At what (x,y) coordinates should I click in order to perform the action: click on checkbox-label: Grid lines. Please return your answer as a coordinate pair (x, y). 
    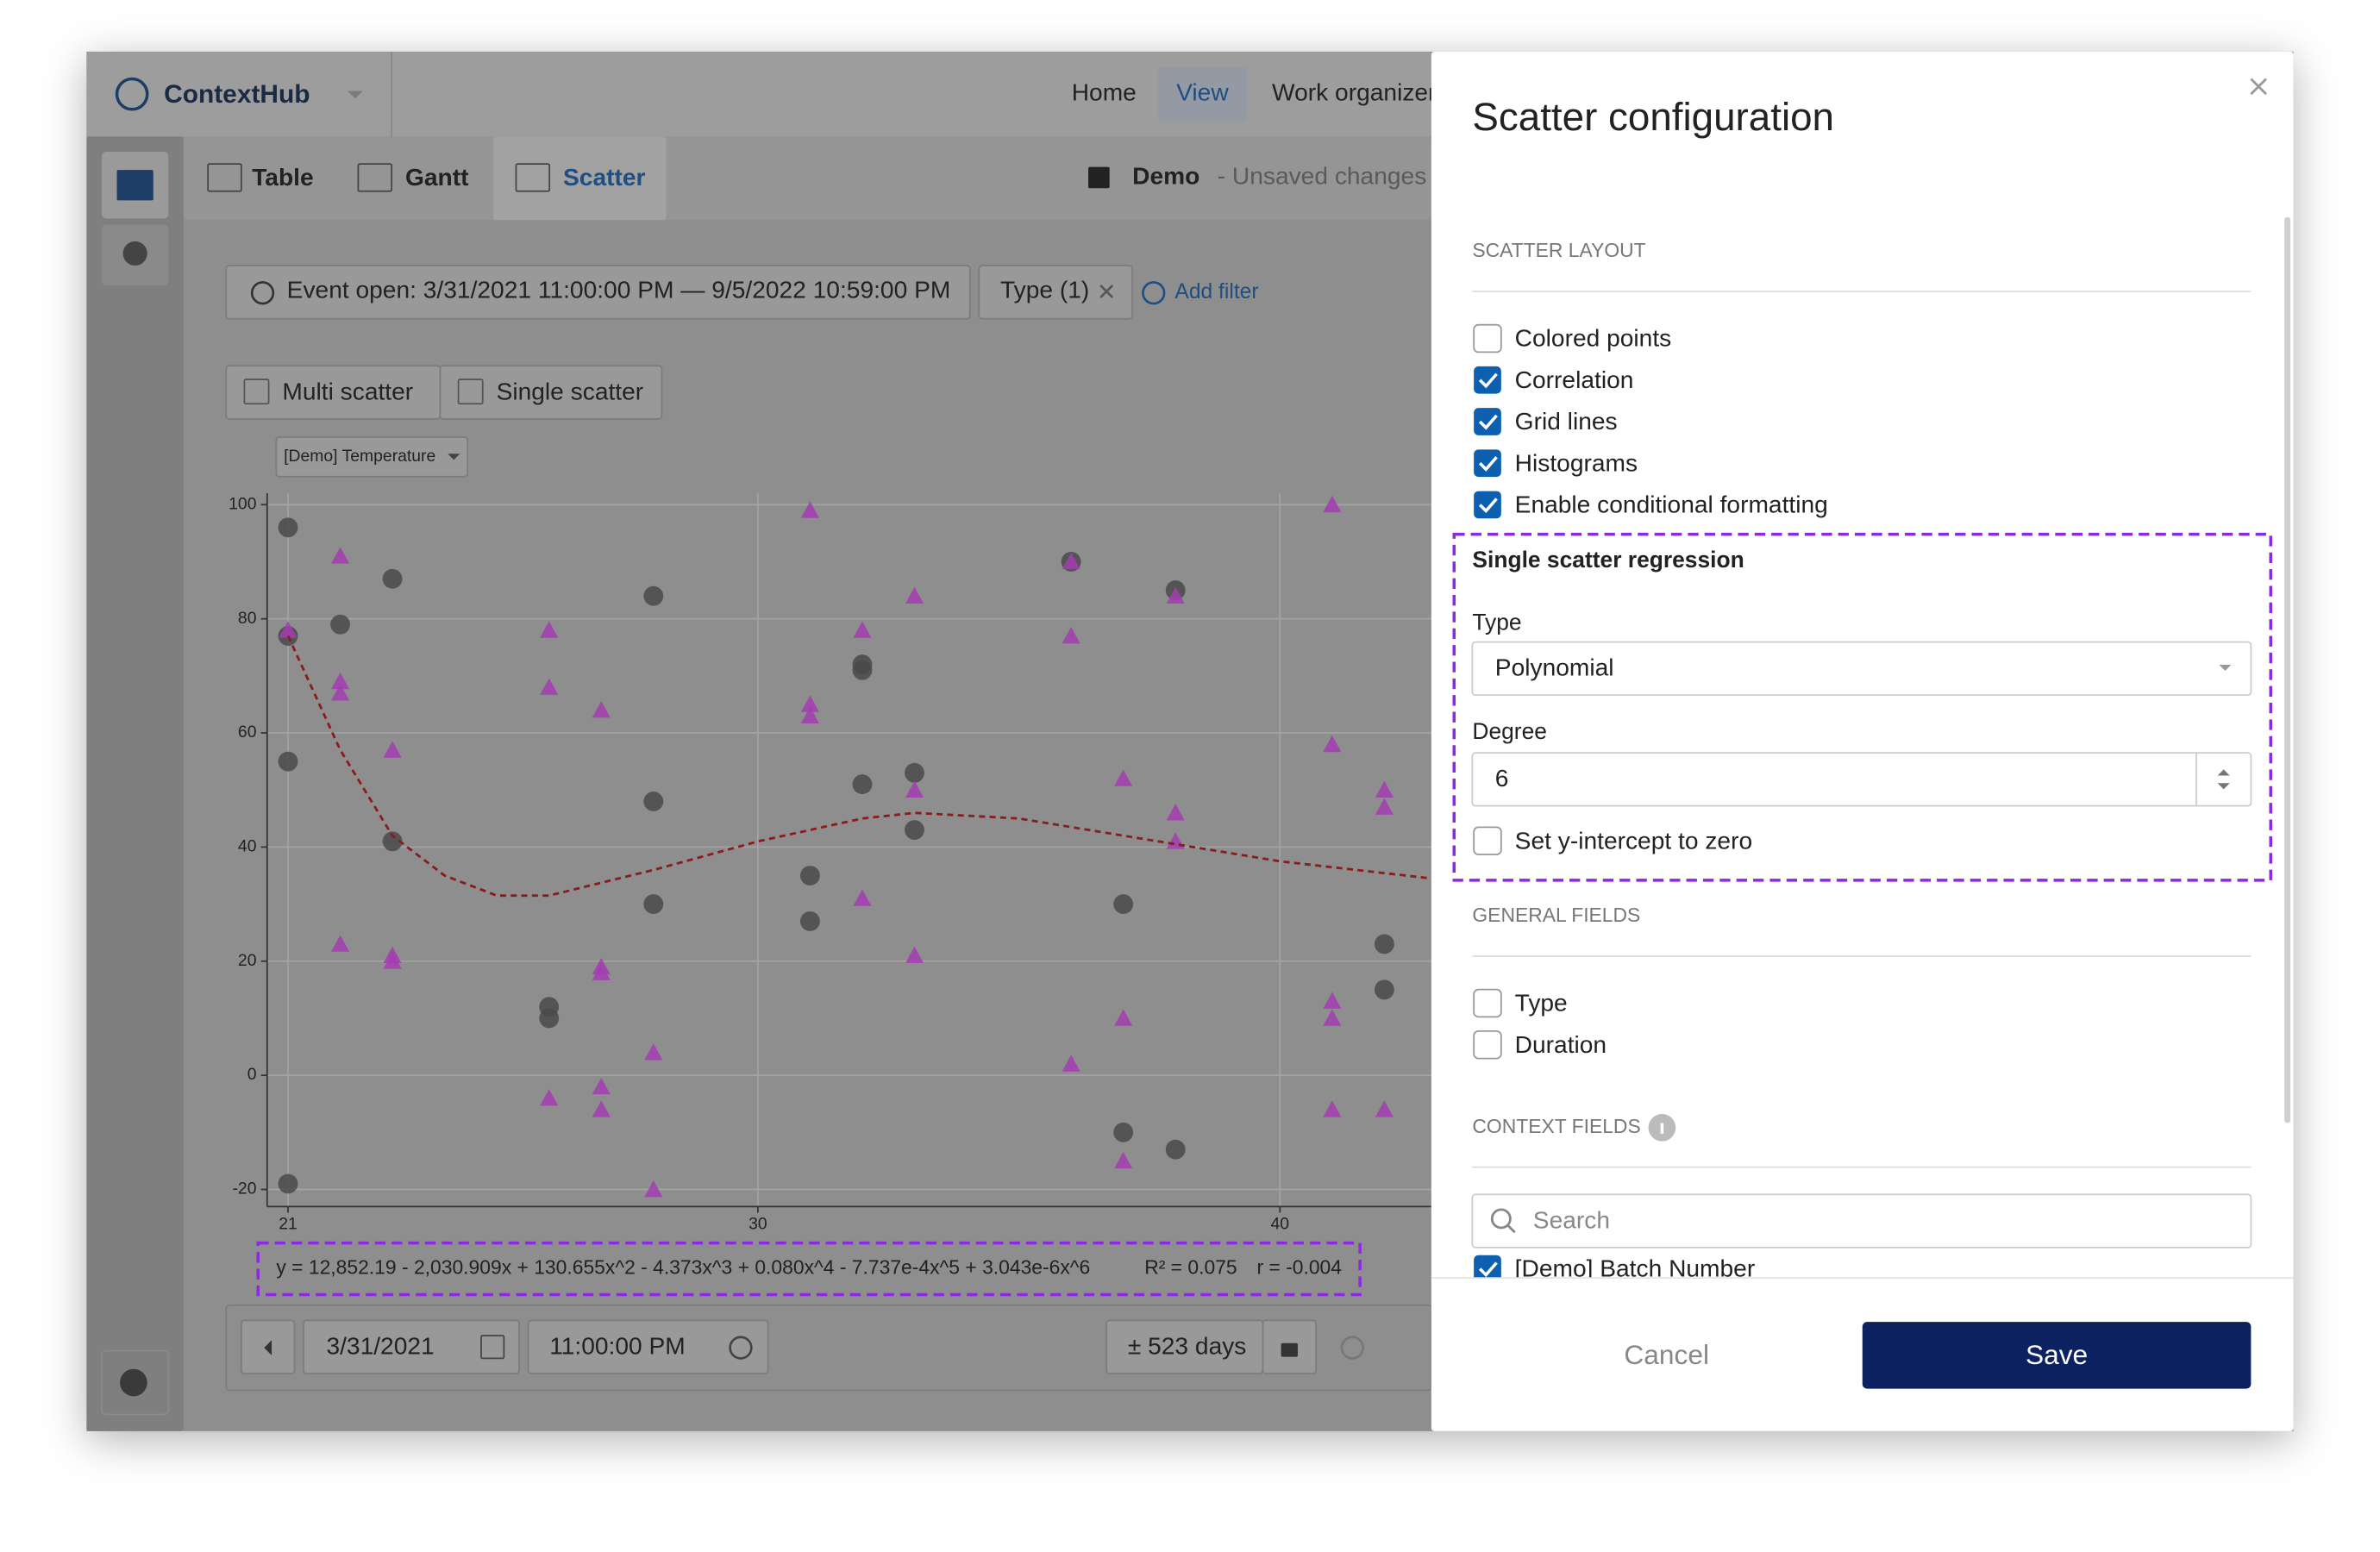
    Looking at the image, I should click on (1567, 422).